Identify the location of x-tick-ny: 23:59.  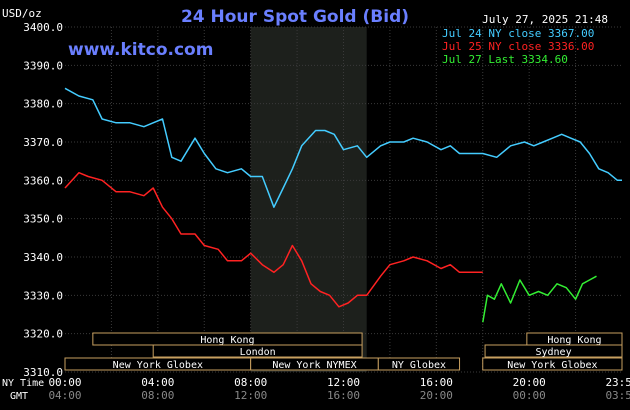
(617, 382).